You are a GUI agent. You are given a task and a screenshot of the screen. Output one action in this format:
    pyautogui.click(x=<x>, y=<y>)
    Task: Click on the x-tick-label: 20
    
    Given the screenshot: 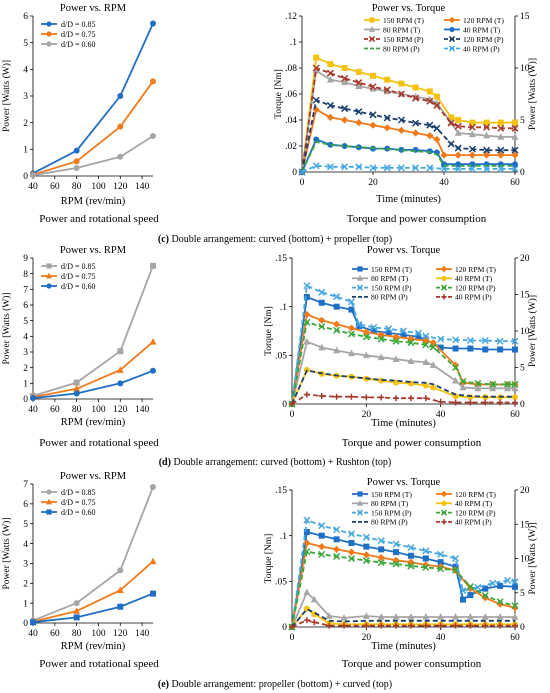 What is the action you would take?
    pyautogui.click(x=367, y=638)
    